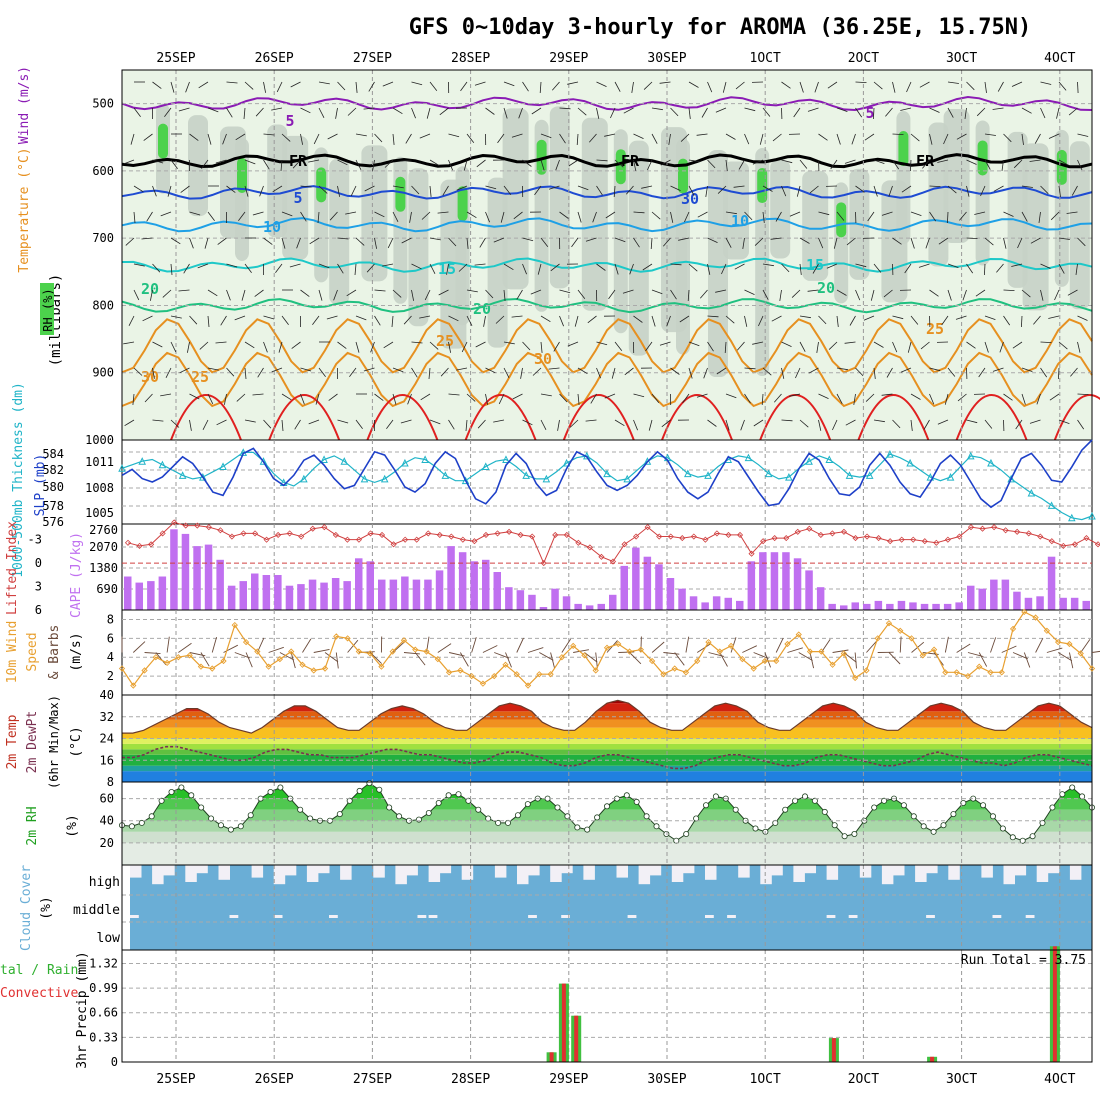  I want to click on isotherm-line, so click(607, 265).